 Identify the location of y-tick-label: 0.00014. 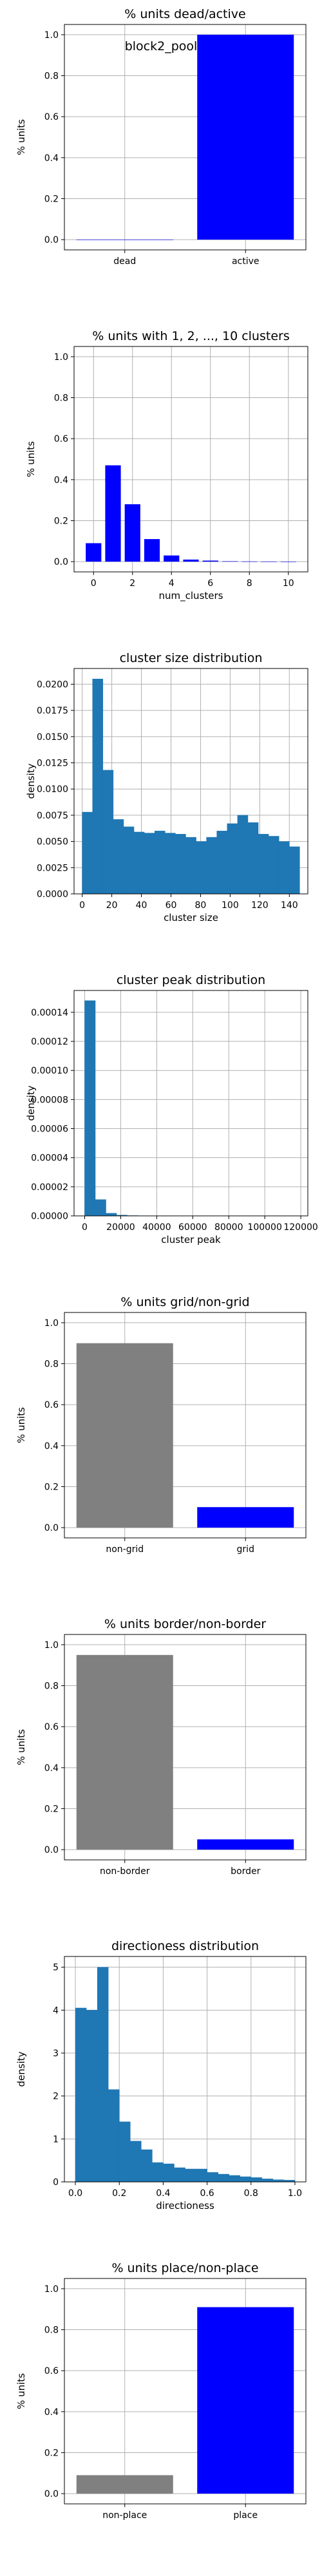
(50, 1013).